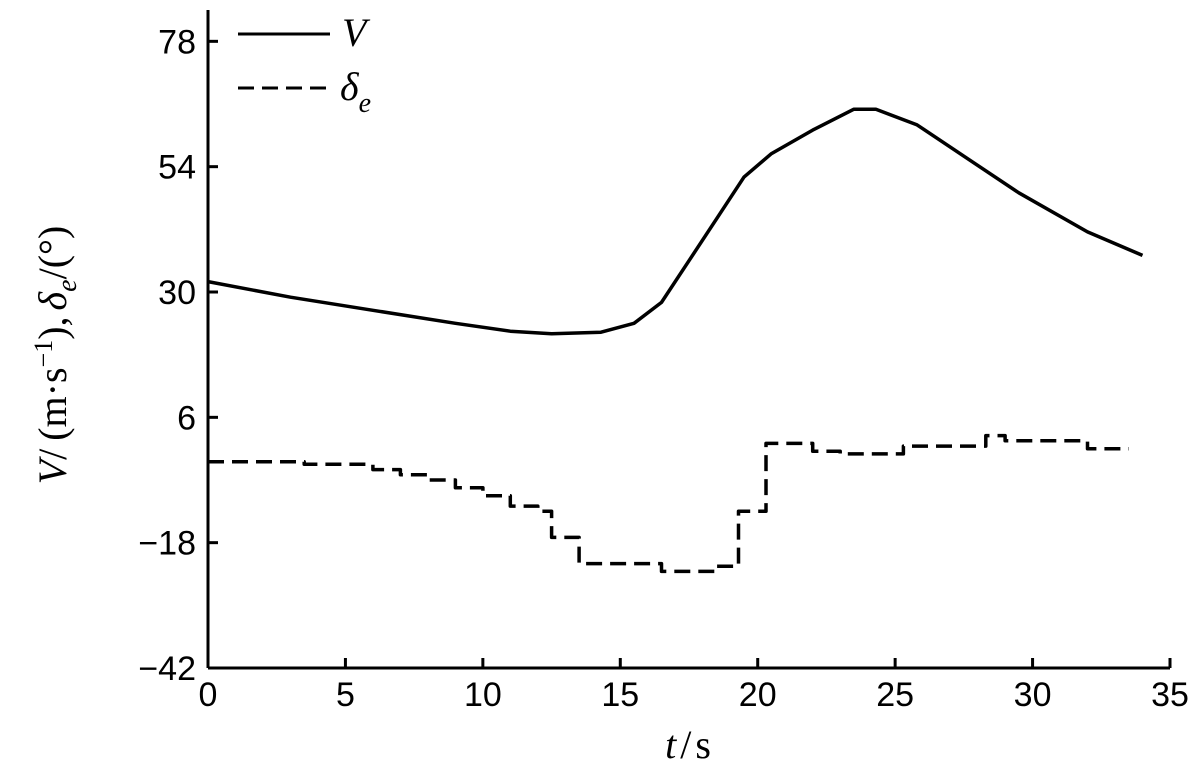 Image resolution: width=1200 pixels, height=772 pixels. I want to click on y-tick-label-2: 6, so click(186, 418).